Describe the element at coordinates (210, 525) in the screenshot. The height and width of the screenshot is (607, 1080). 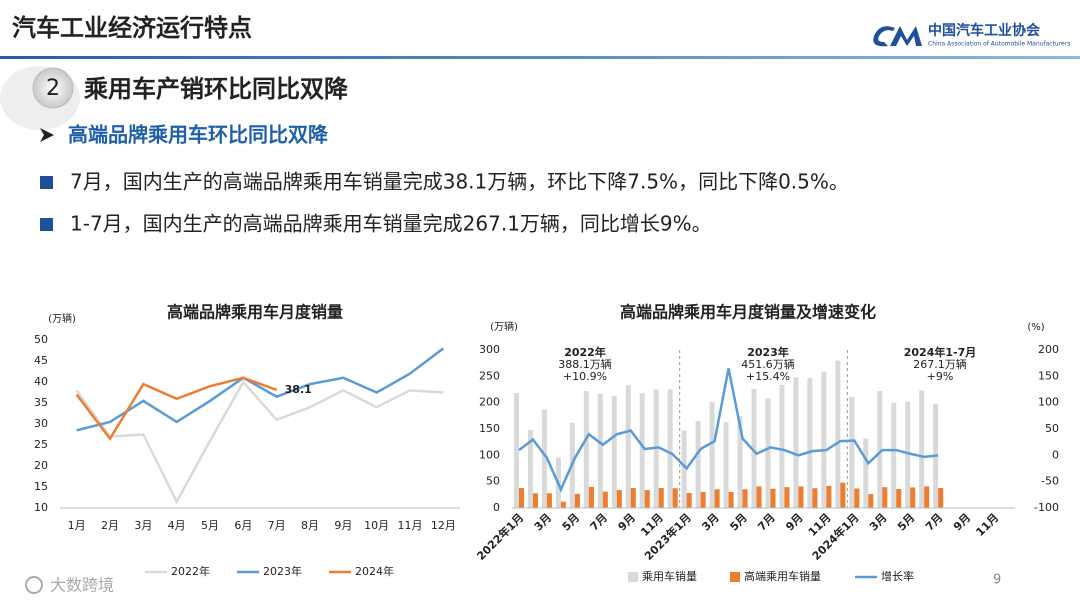
I see `x-tick-label: 5月` at that location.